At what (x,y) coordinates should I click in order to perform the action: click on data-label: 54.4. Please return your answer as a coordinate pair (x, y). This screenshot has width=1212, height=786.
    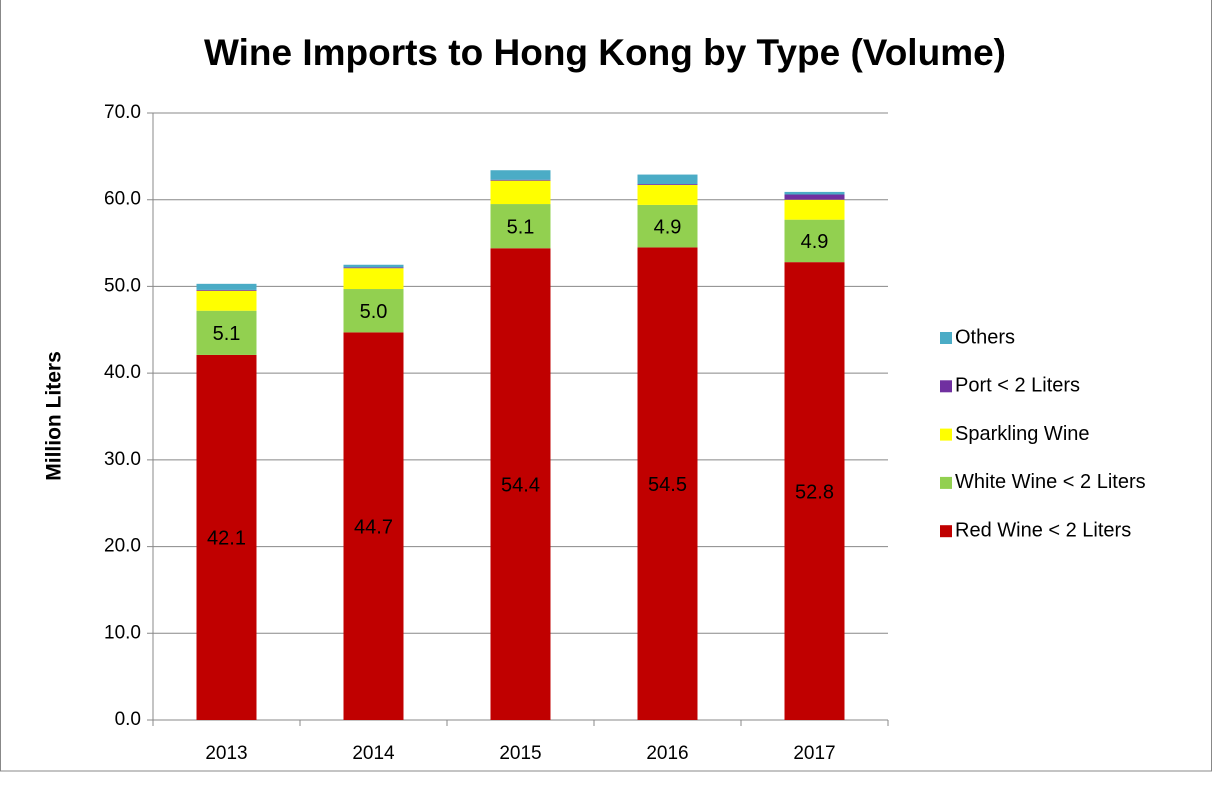
    Looking at the image, I should click on (520, 485).